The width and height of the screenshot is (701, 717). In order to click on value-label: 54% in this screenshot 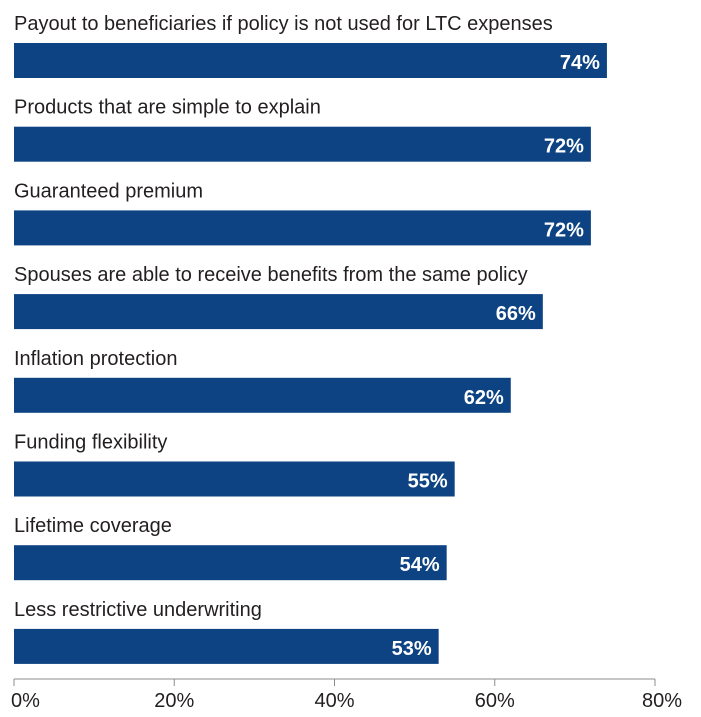, I will do `click(420, 565)`.